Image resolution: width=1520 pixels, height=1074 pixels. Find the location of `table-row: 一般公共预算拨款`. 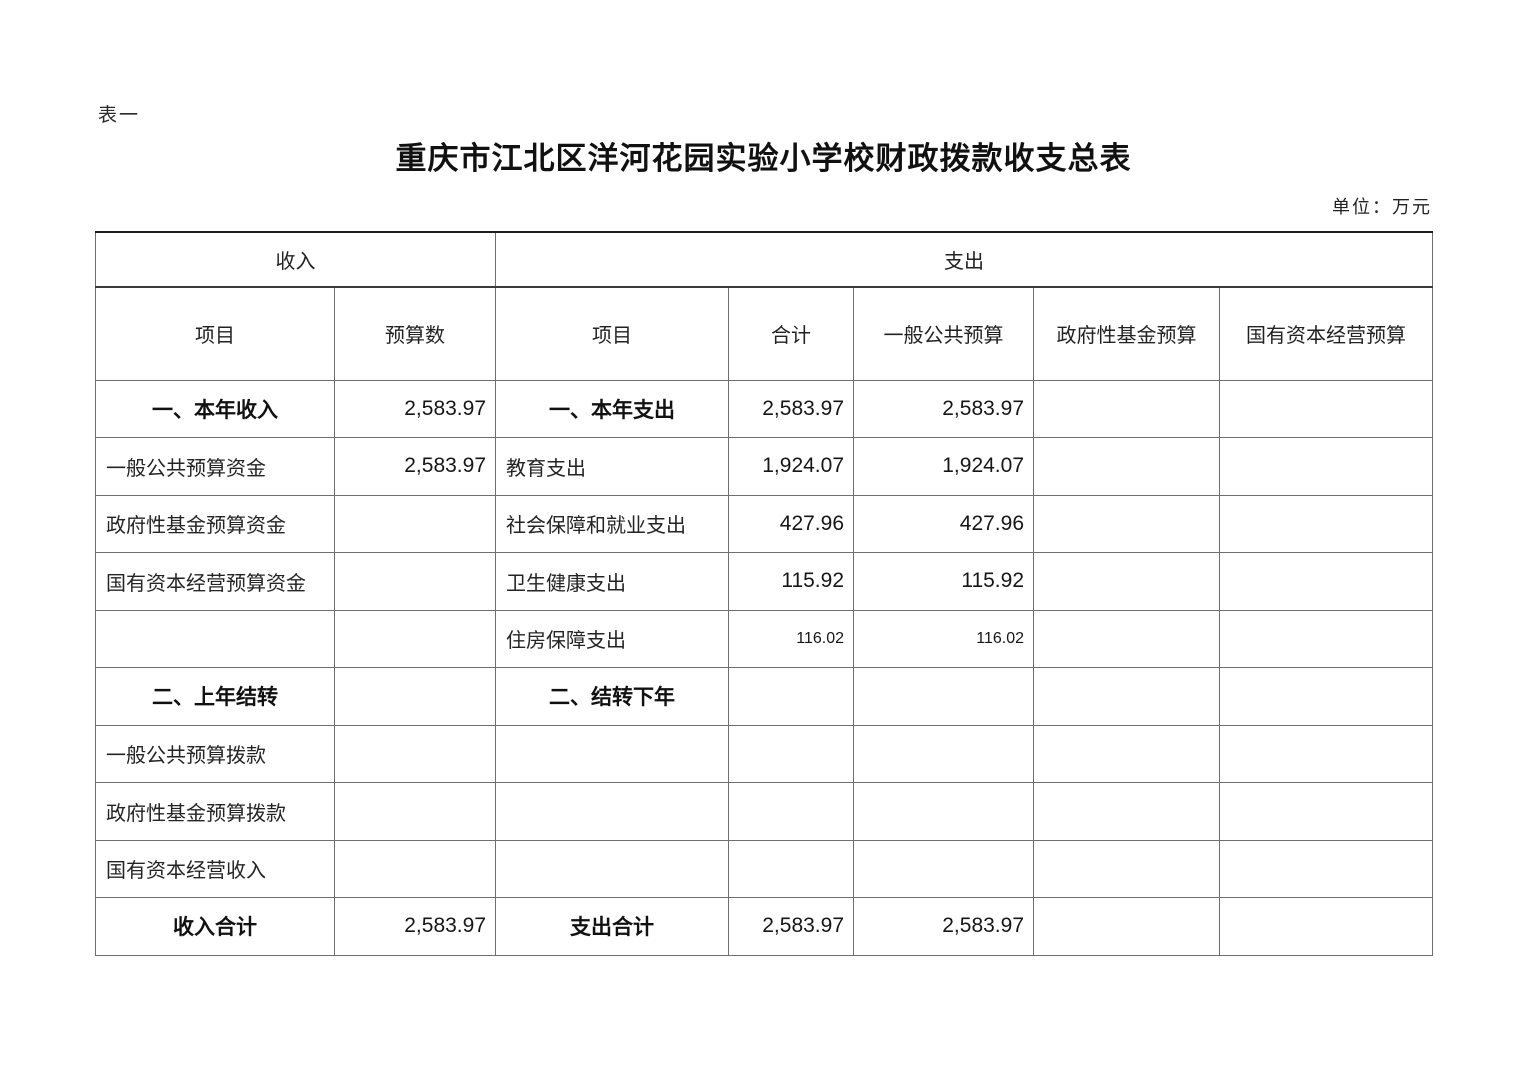

table-row: 一般公共预算拨款 is located at coordinates (764, 753).